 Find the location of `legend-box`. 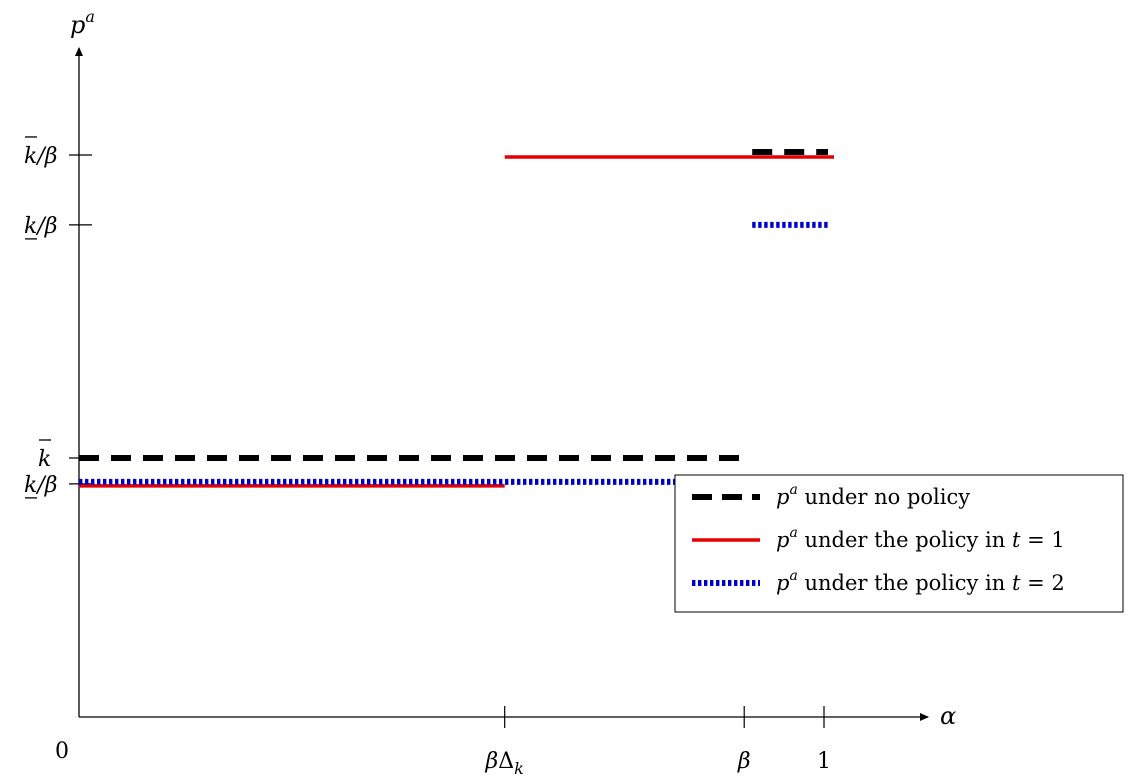

legend-box is located at coordinates (899, 543).